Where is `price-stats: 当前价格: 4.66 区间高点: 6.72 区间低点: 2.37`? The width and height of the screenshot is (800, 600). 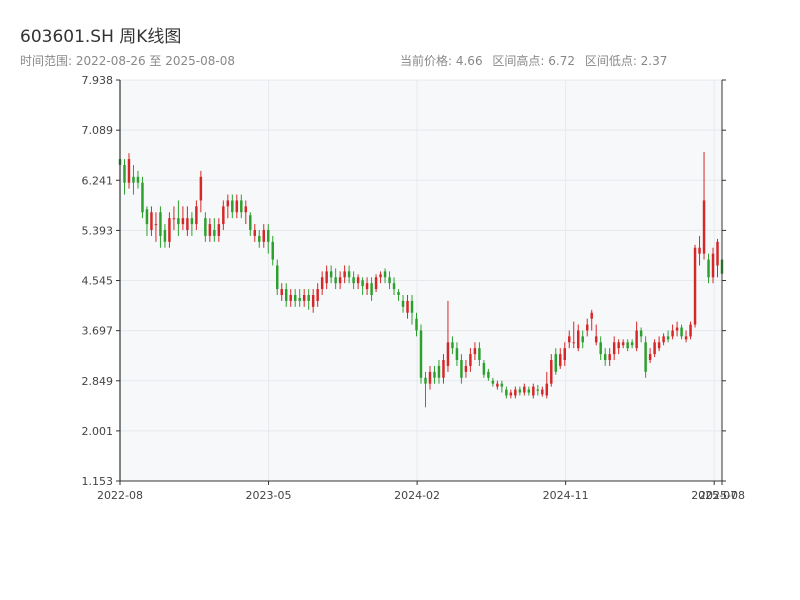 price-stats: 当前价格: 4.66 区间高点: 6.72 区间低点: 2.37 is located at coordinates (536, 60).